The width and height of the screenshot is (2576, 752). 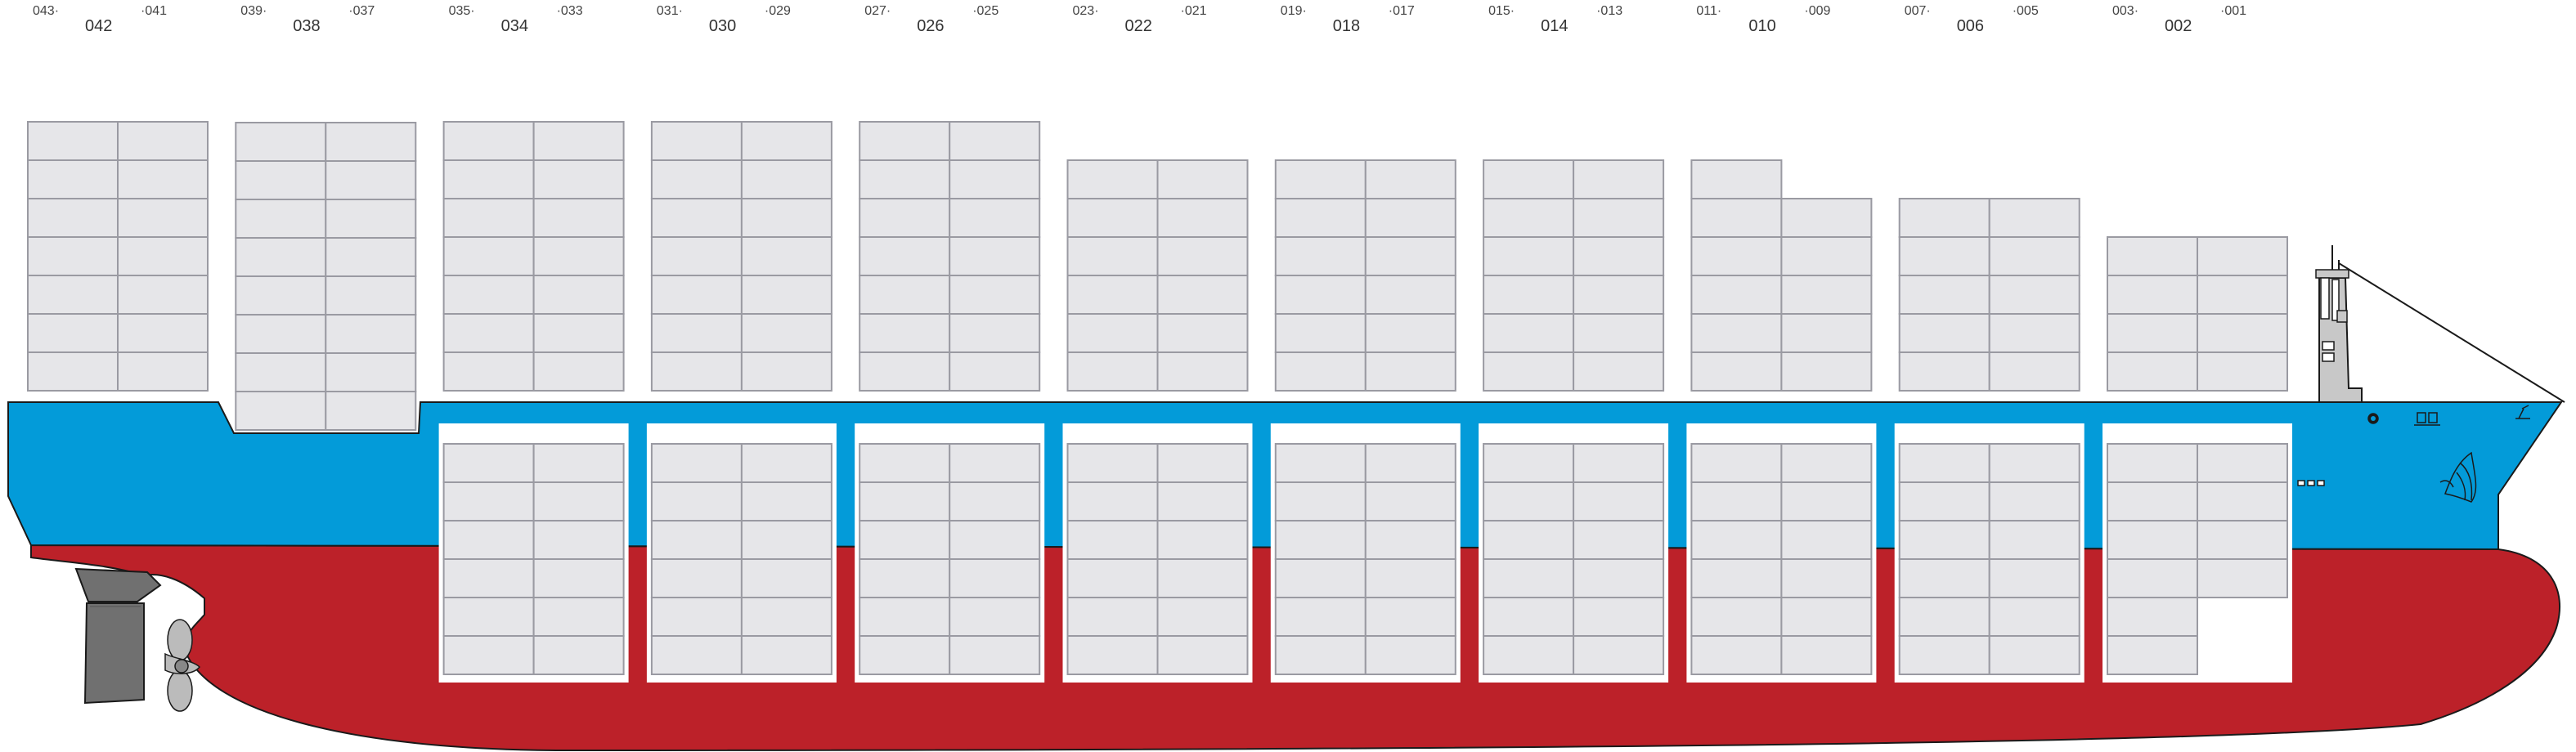 I want to click on anchor-mark-icon, so click(x=2522, y=412).